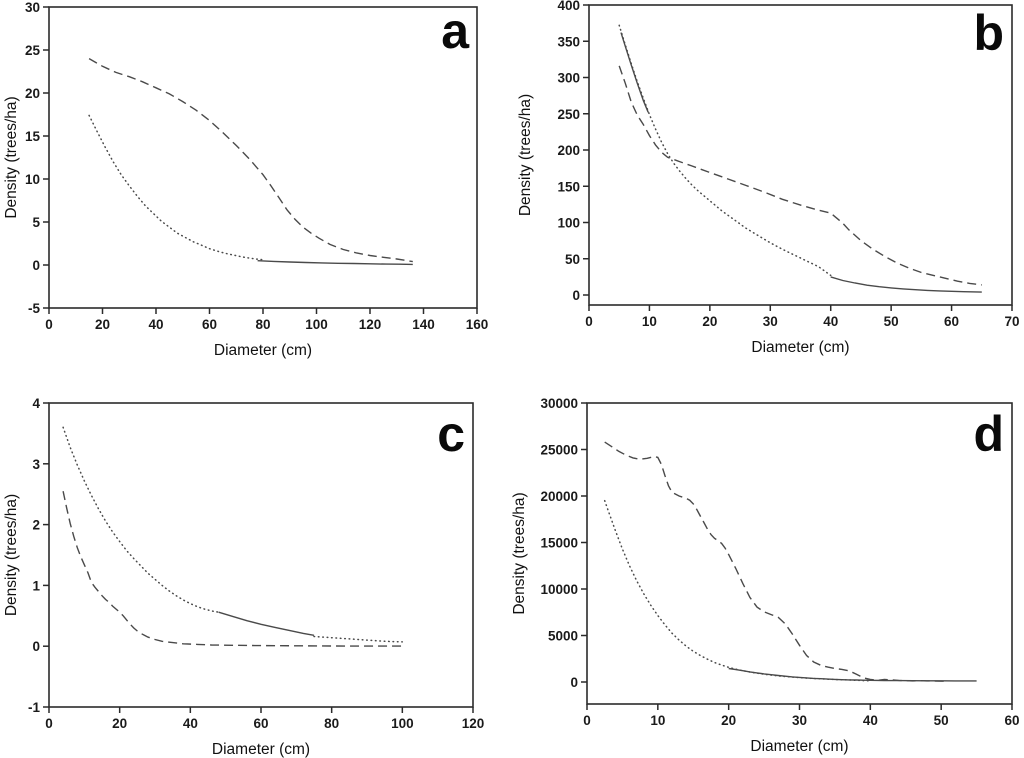  What do you see at coordinates (988, 33) in the screenshot?
I see `panel-letter: b` at bounding box center [988, 33].